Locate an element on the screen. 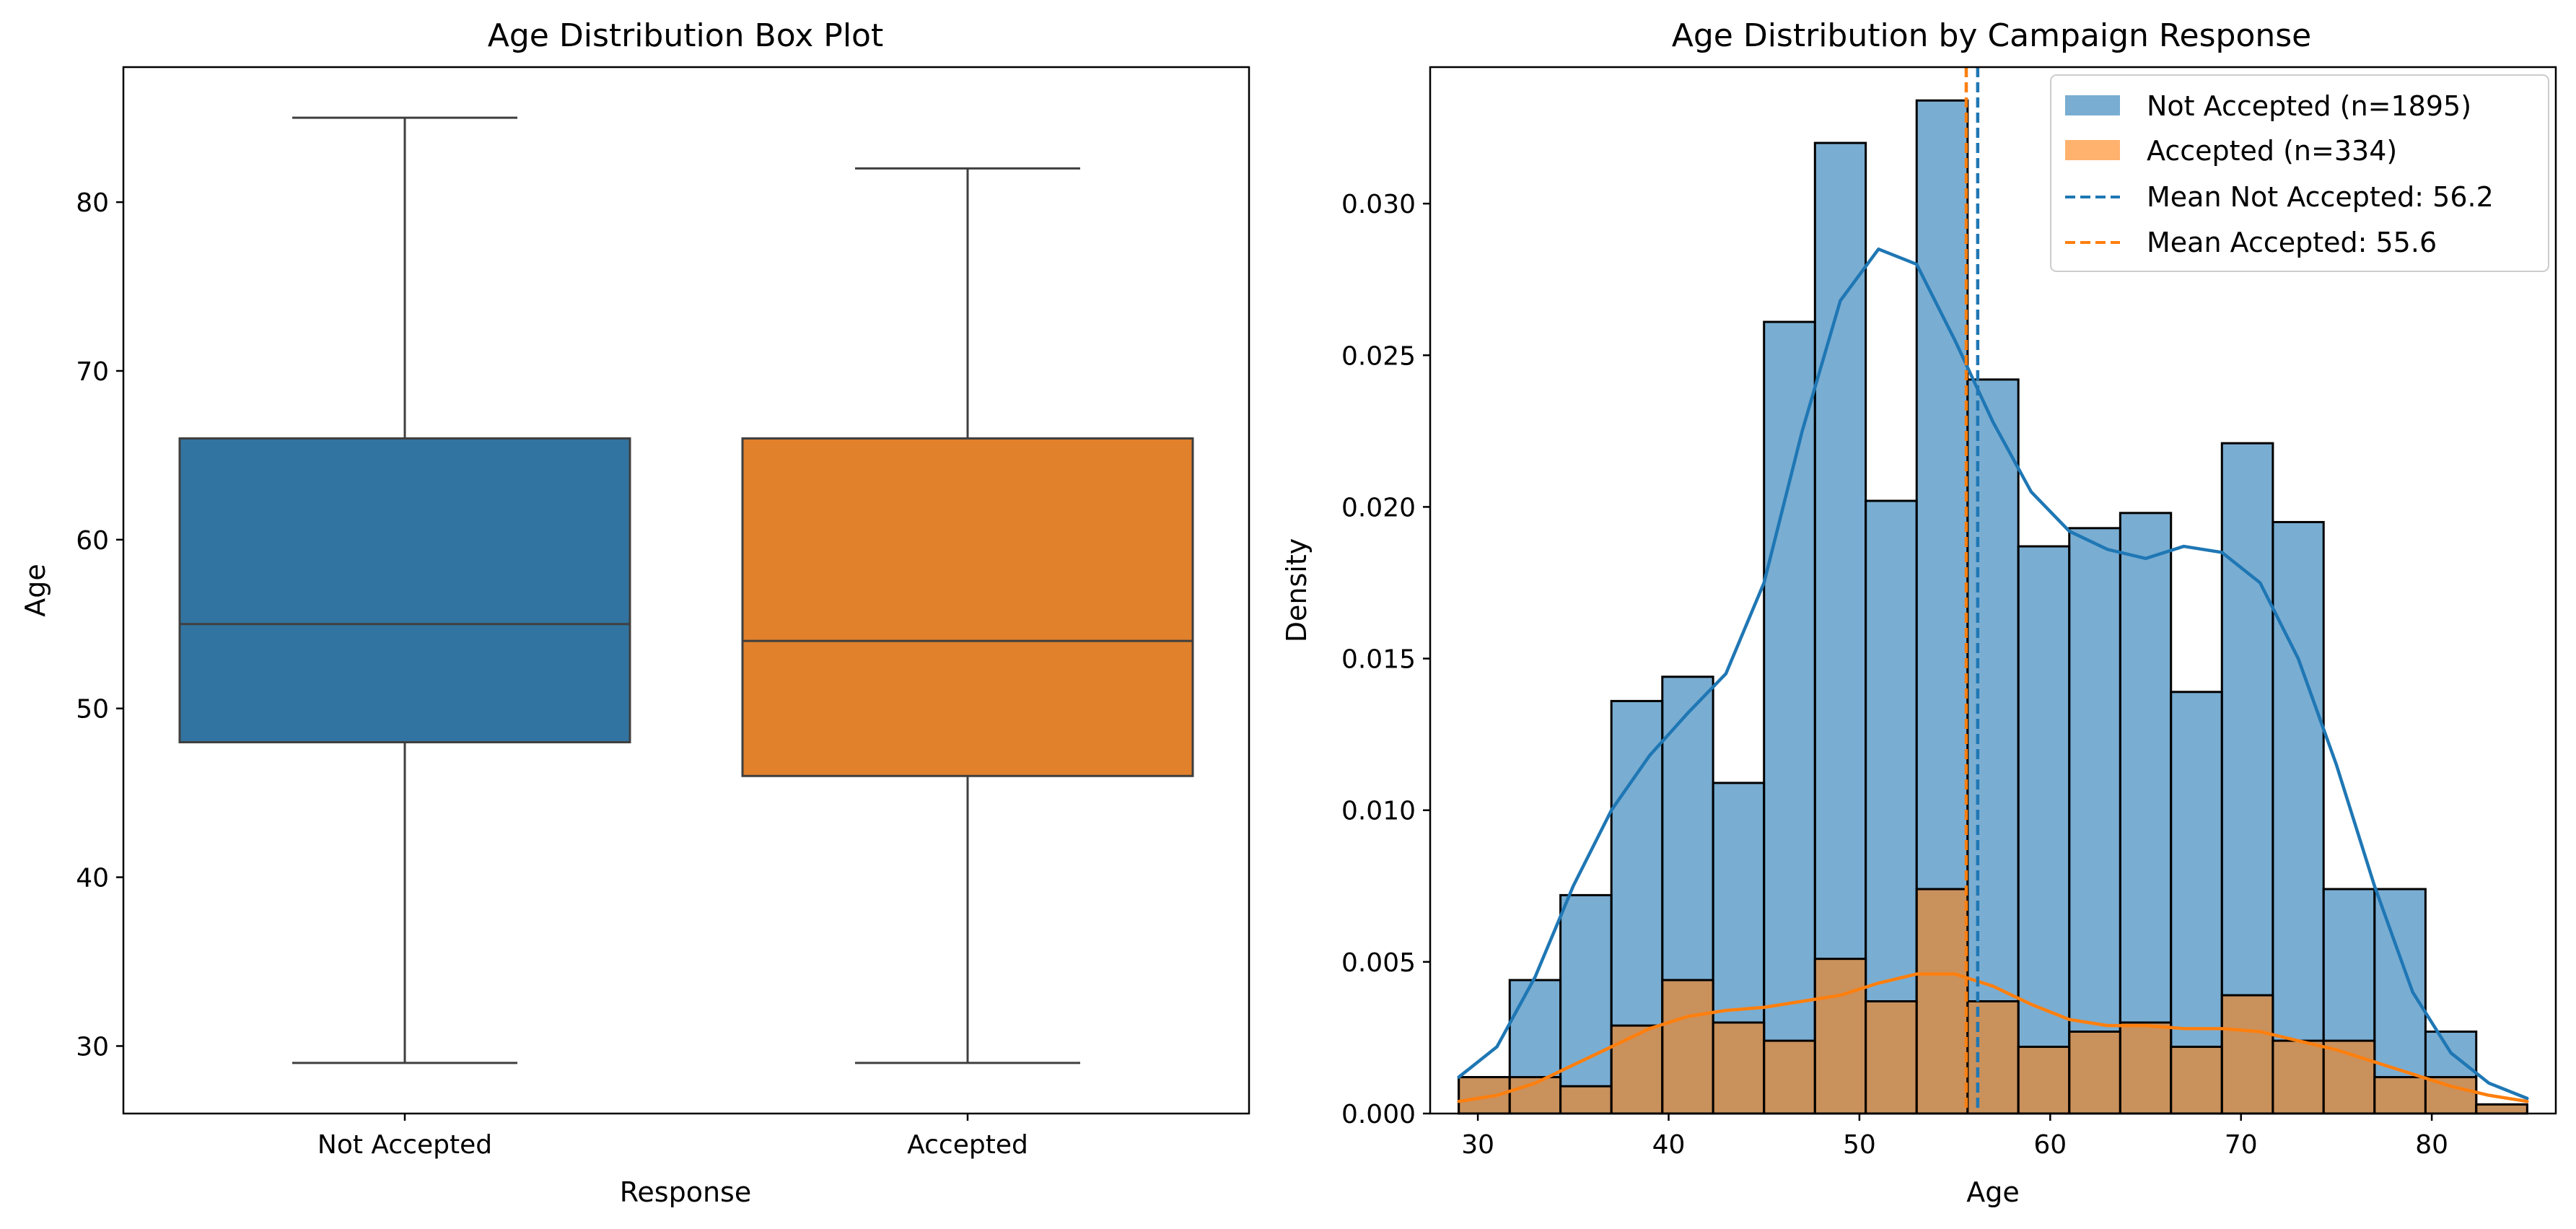 This screenshot has width=2576, height=1229. y-tick-label: 0.020 is located at coordinates (1378, 507).